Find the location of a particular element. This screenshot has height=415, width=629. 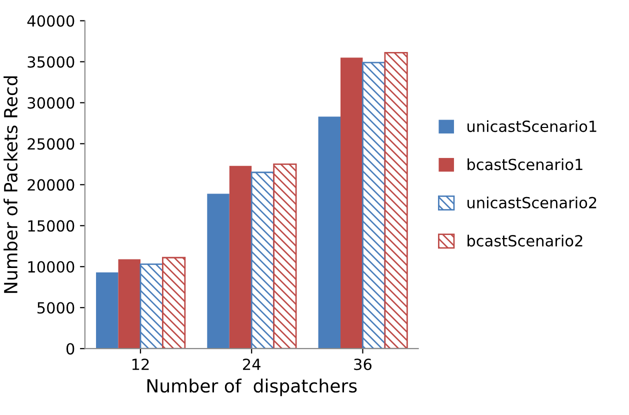

legend-label: unicastScenario1 is located at coordinates (532, 126).